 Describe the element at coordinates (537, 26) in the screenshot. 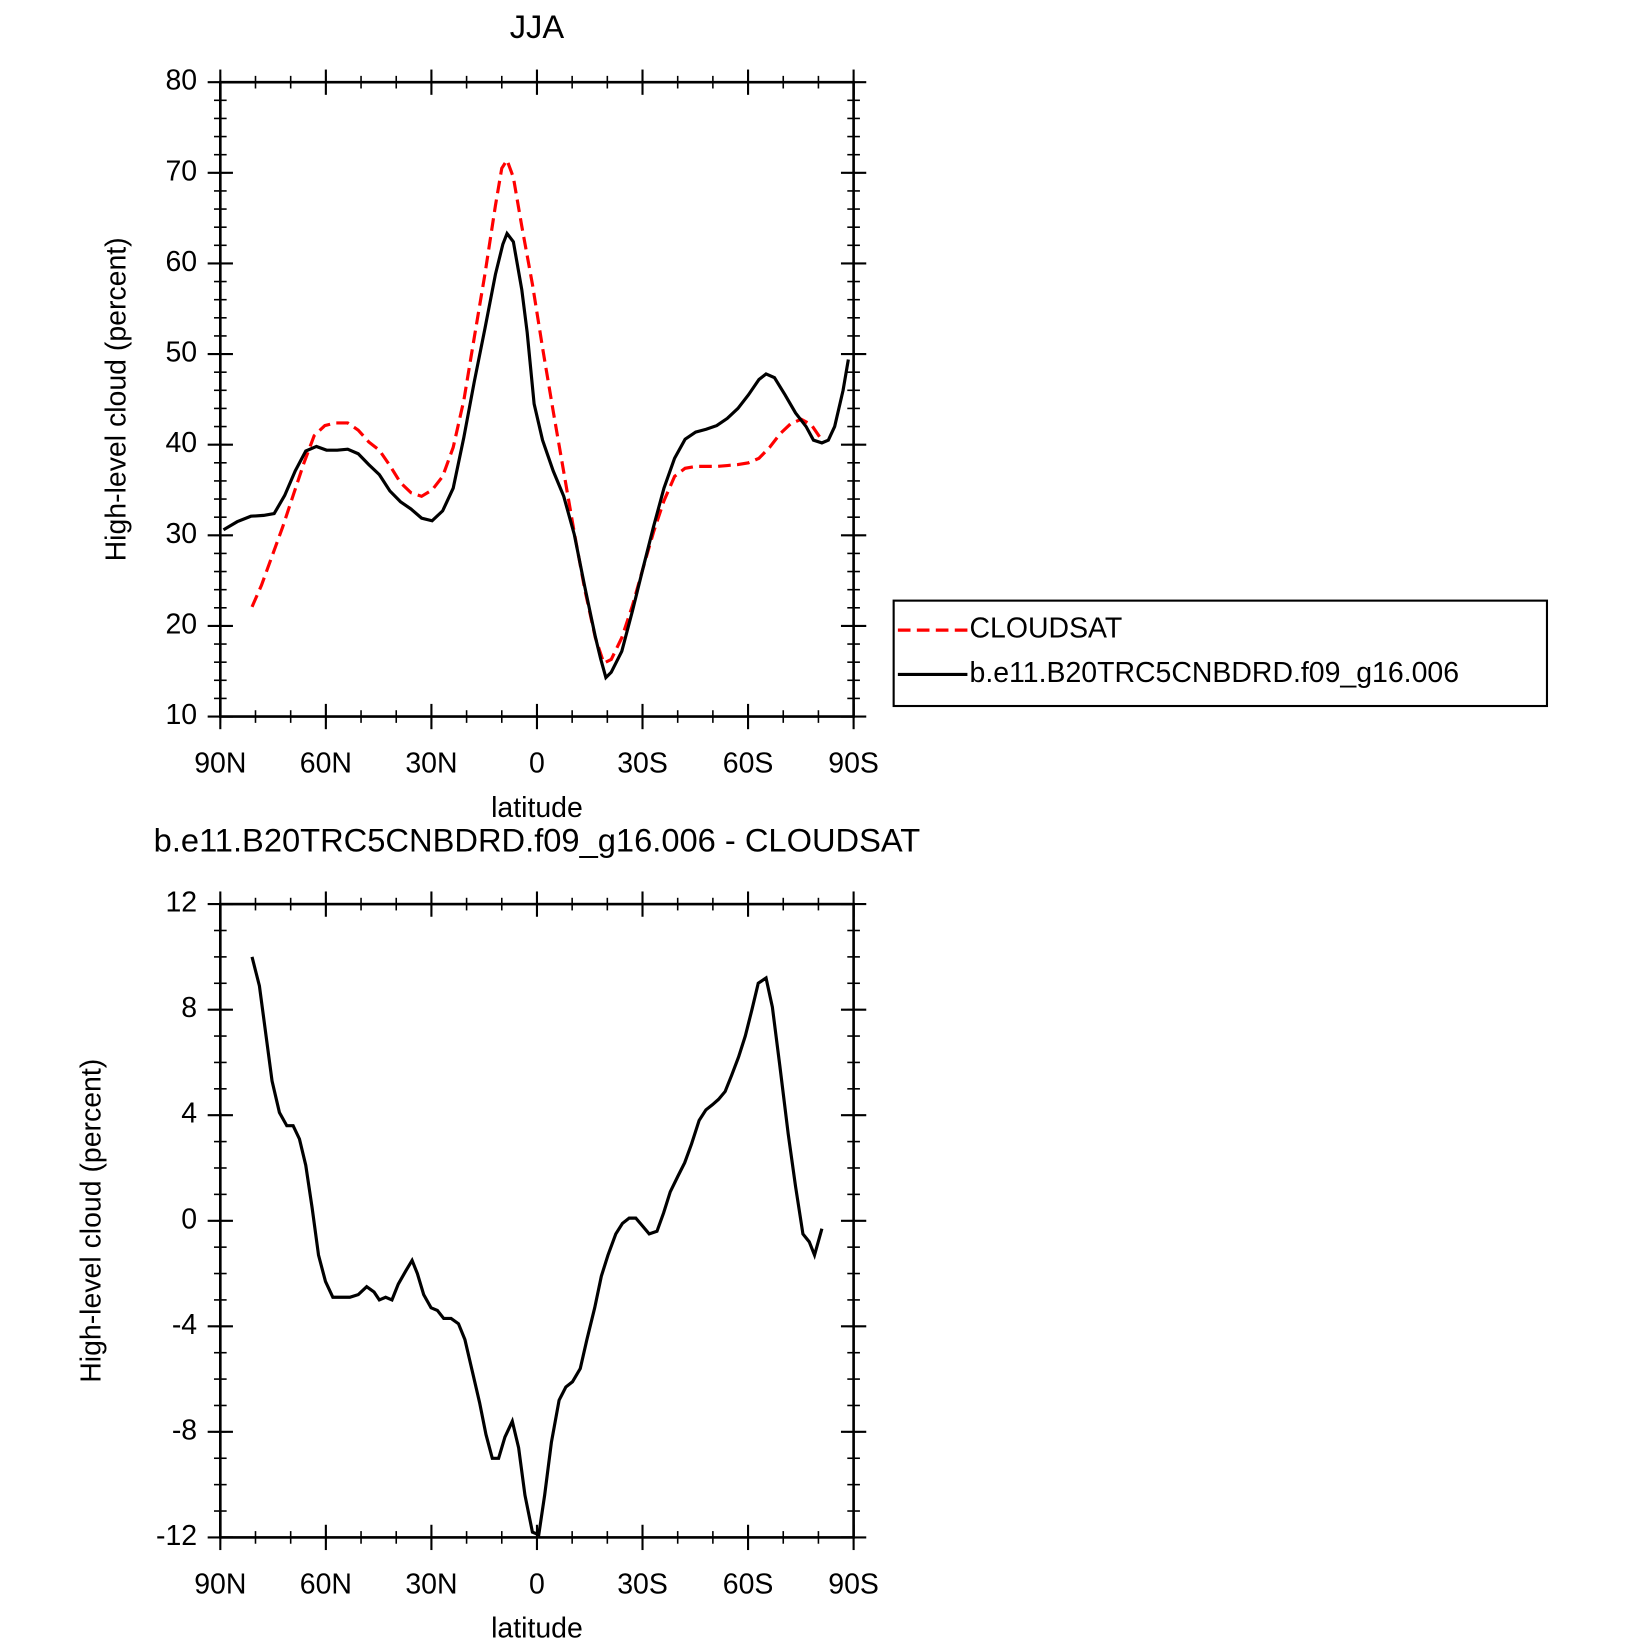

I see `chart-title: JJA` at that location.